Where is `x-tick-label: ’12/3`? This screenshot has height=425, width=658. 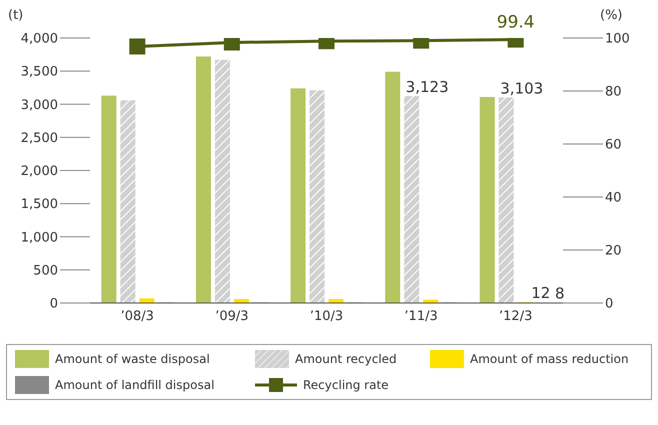
x-tick-label: ’12/3 is located at coordinates (515, 316).